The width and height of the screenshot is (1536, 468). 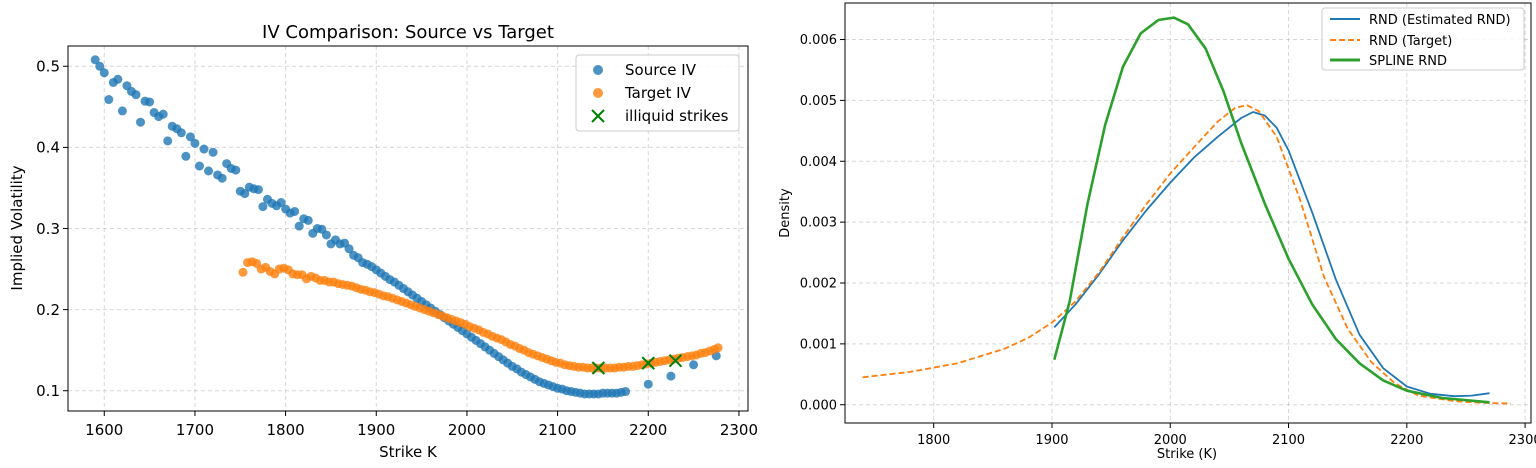 What do you see at coordinates (818, 284) in the screenshot?
I see `y-tick-label: 0.002` at bounding box center [818, 284].